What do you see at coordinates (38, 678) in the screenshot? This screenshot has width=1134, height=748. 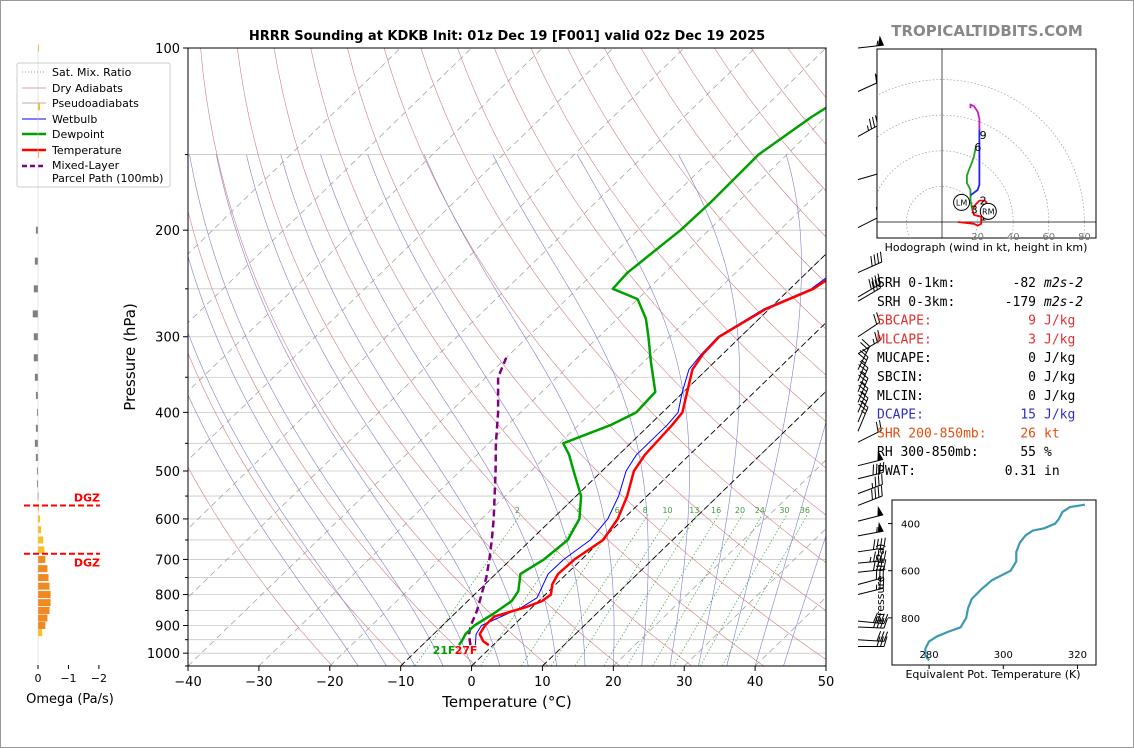 I see `omega-x-tick-label: 0` at bounding box center [38, 678].